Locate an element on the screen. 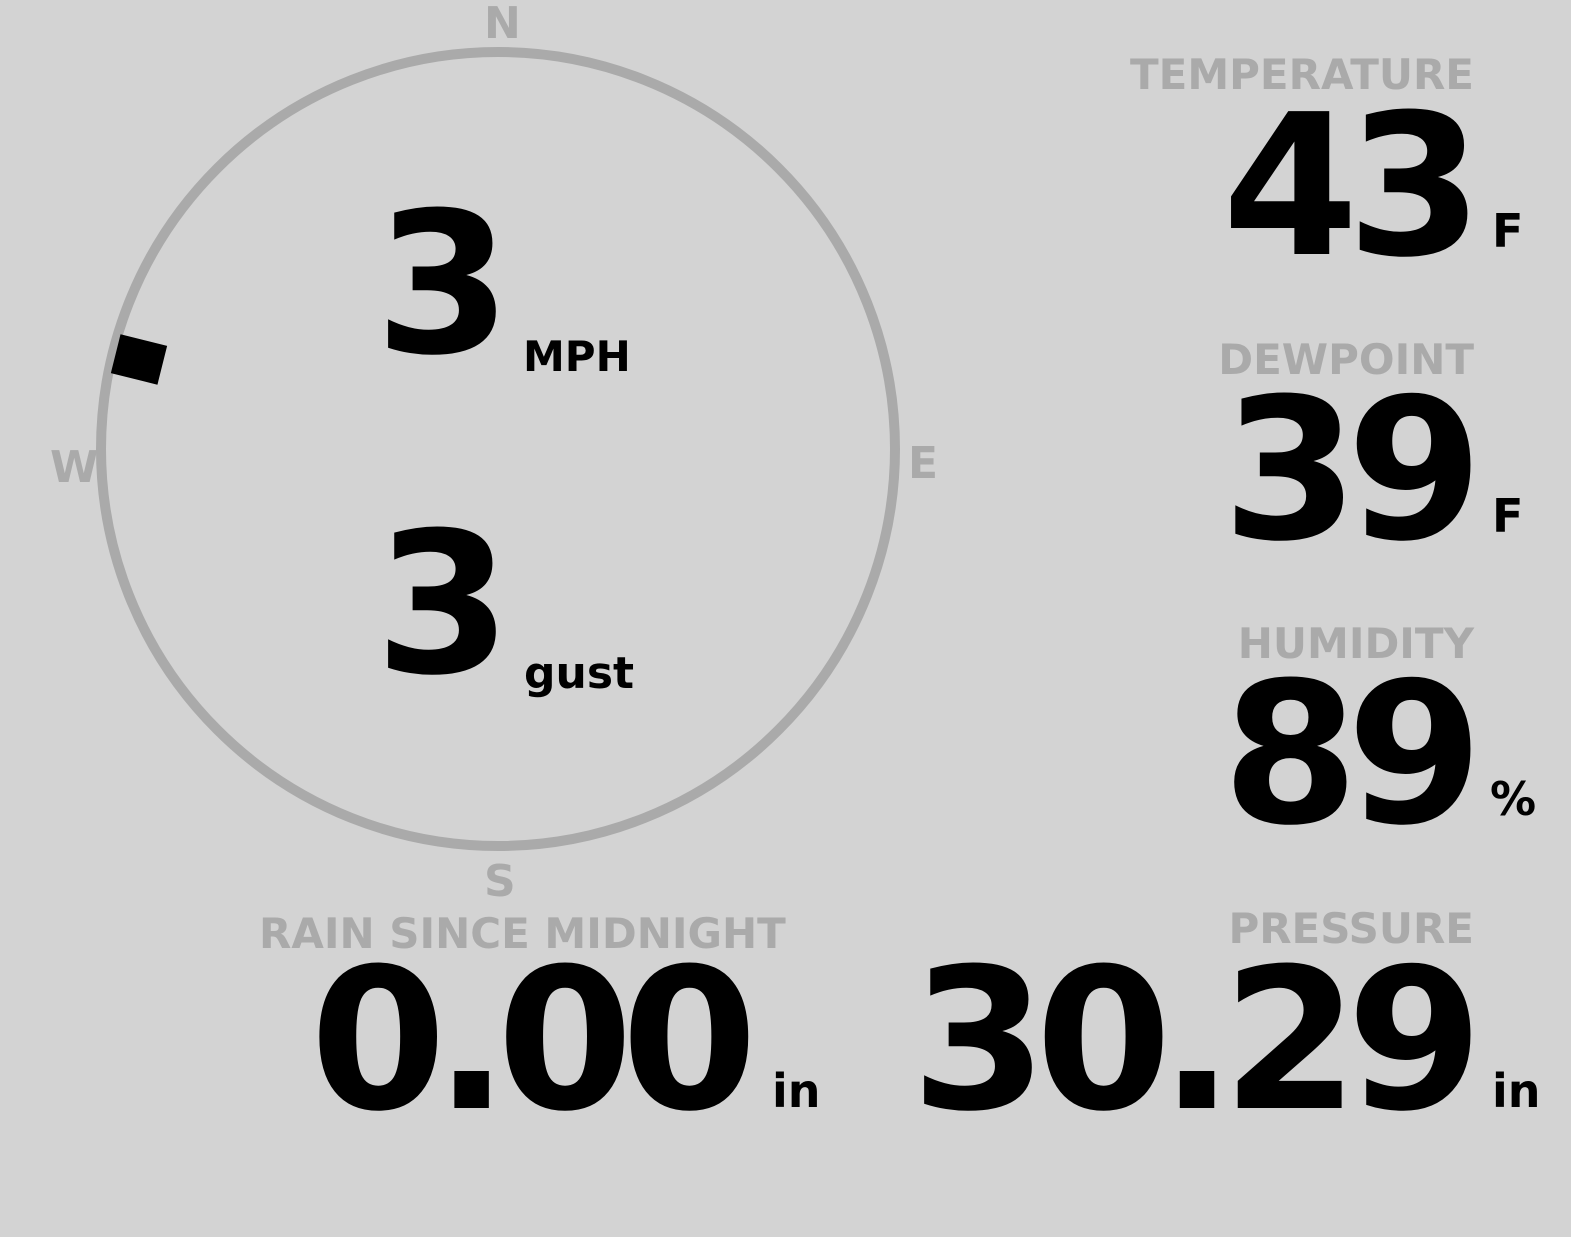 The image size is (1571, 1237). wind-speed-unit: MPH is located at coordinates (577, 356).